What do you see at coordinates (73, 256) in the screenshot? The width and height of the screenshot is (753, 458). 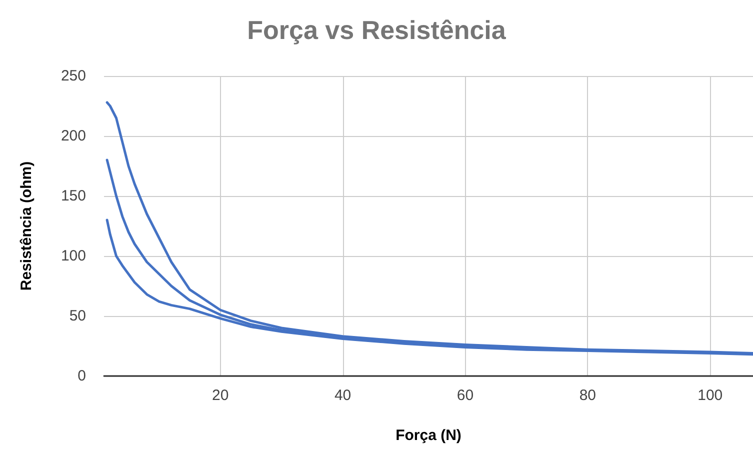 I see `y-tick-label: 100` at bounding box center [73, 256].